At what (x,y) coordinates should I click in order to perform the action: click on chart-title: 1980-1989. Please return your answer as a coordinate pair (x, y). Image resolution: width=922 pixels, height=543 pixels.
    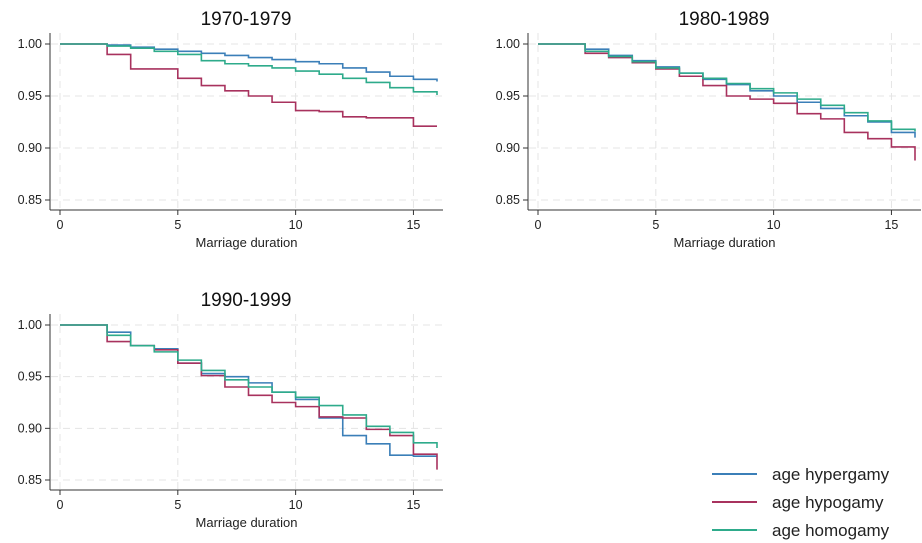
    Looking at the image, I should click on (724, 19).